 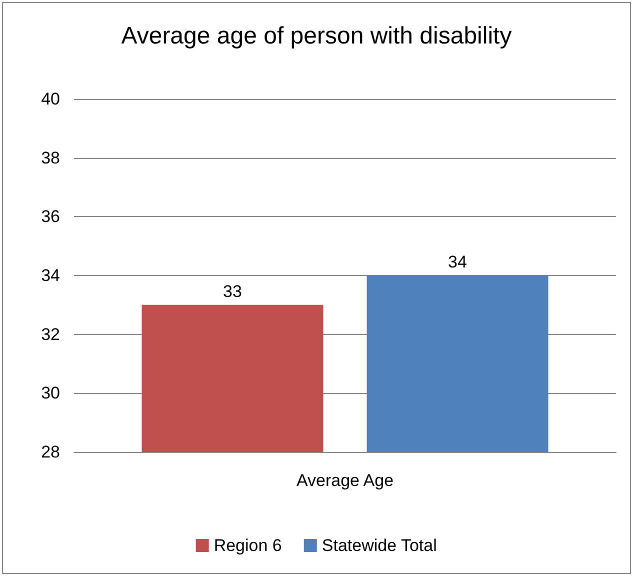 What do you see at coordinates (316, 36) in the screenshot?
I see `chart-title: Average age of person with disability` at bounding box center [316, 36].